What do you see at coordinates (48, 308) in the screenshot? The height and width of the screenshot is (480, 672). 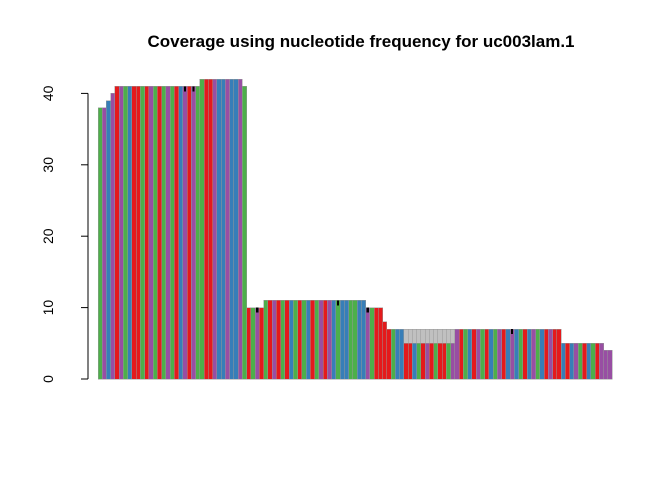 I see `y-tick-label: 10` at bounding box center [48, 308].